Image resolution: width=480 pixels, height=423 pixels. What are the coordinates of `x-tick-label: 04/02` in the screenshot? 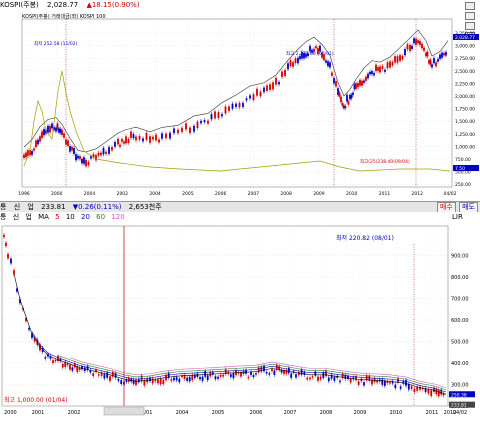 It's located at (460, 413).